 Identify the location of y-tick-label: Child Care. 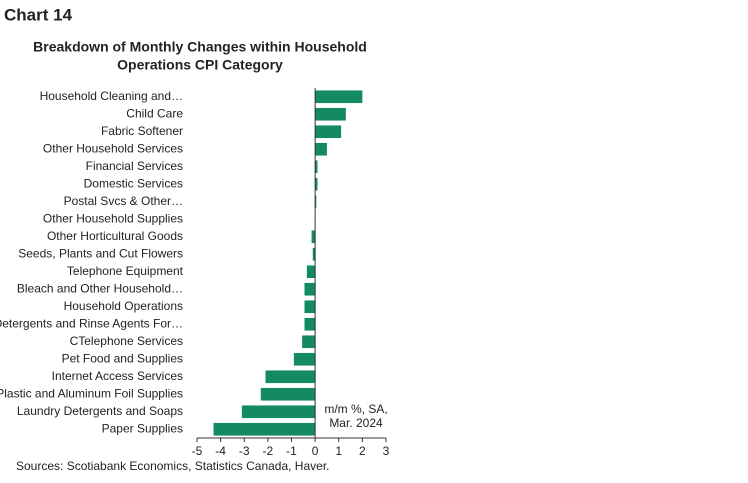
(154, 113).